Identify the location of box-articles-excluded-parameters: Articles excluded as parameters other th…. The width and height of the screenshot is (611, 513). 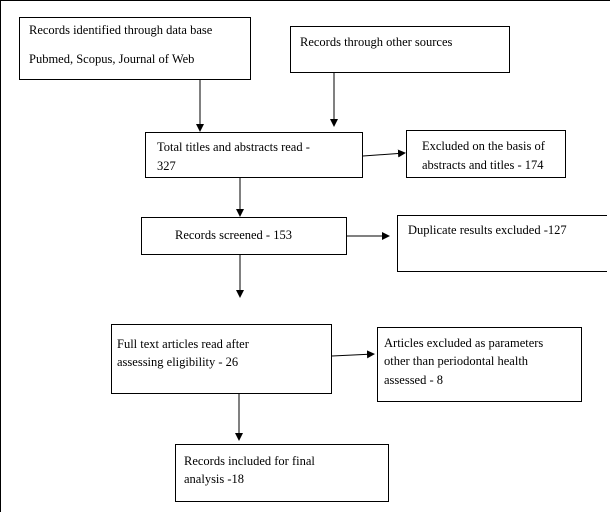
(479, 364).